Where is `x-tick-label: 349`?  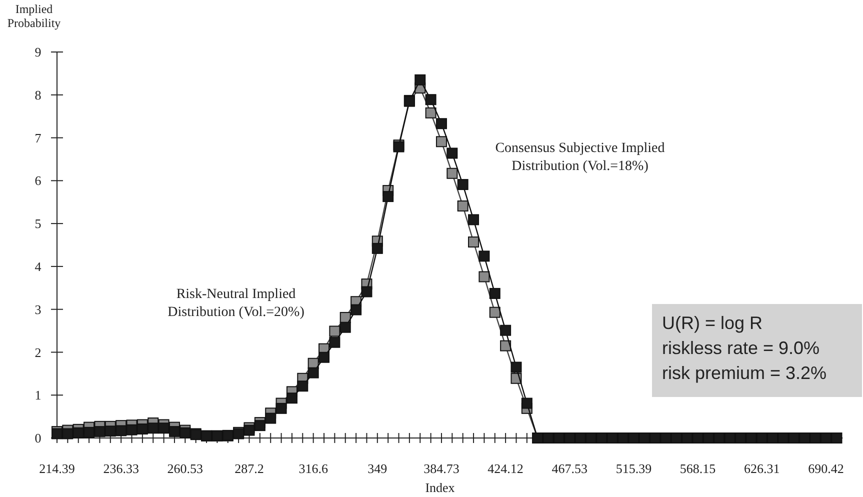 x-tick-label: 349 is located at coordinates (378, 468).